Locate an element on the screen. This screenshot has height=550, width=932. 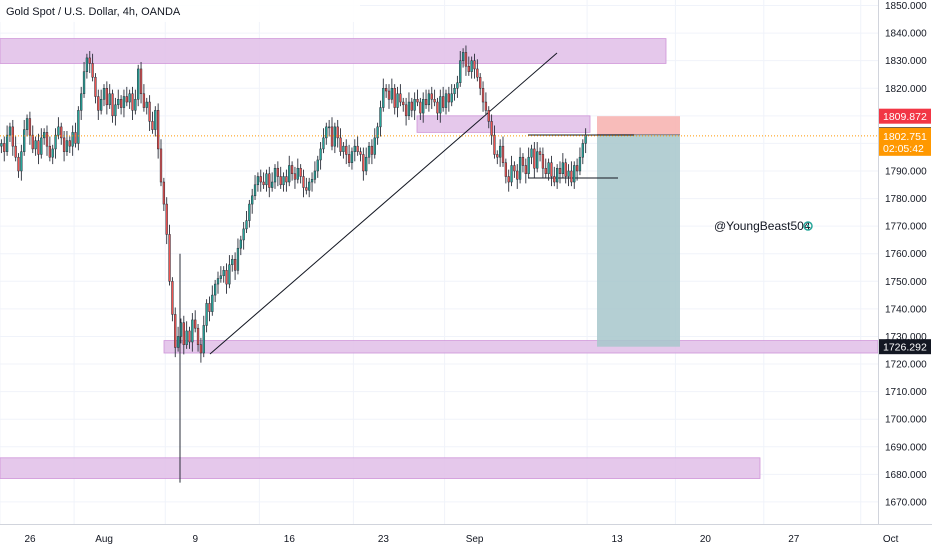
annotation-text: @YoungBeast504 is located at coordinates (762, 226).